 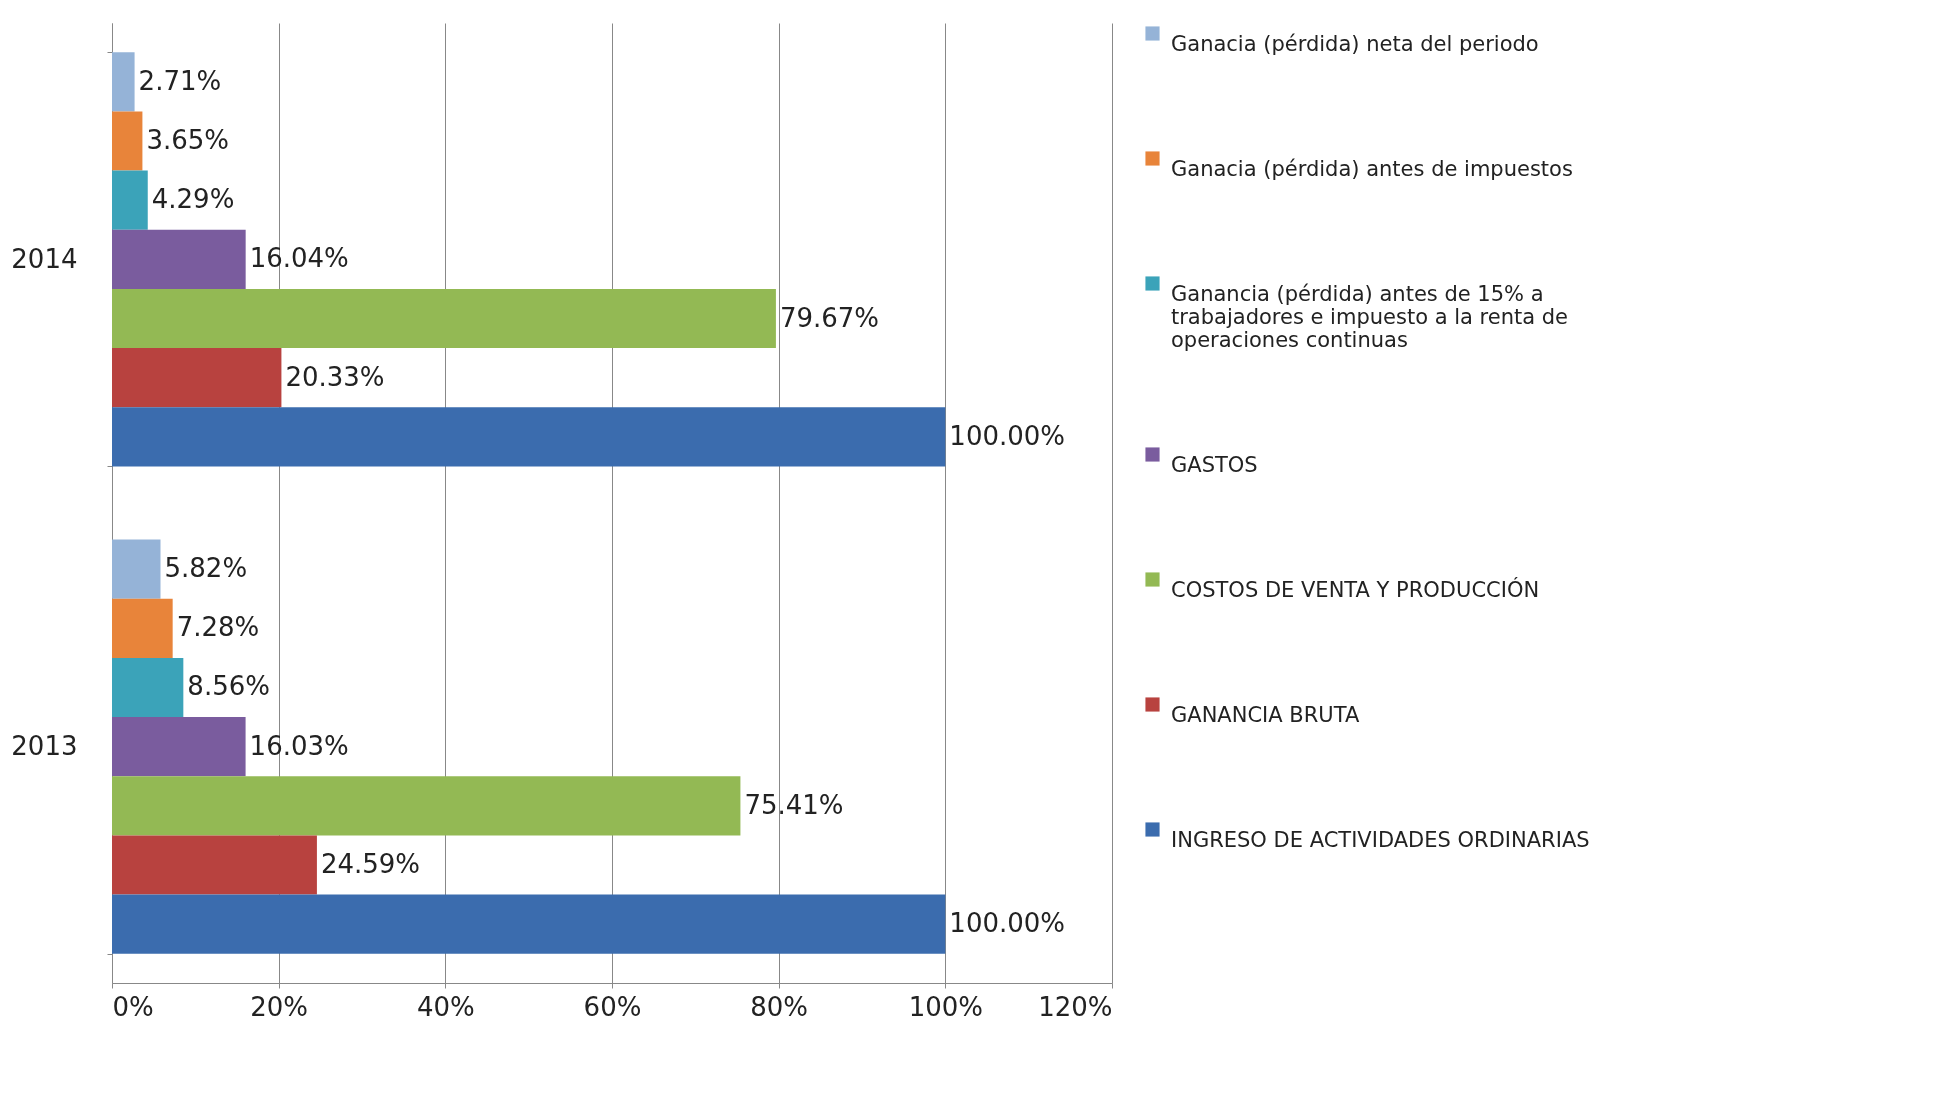 I want to click on legend-label: Ganacia (pérdida) neta del periodo, so click(x=1355, y=43).